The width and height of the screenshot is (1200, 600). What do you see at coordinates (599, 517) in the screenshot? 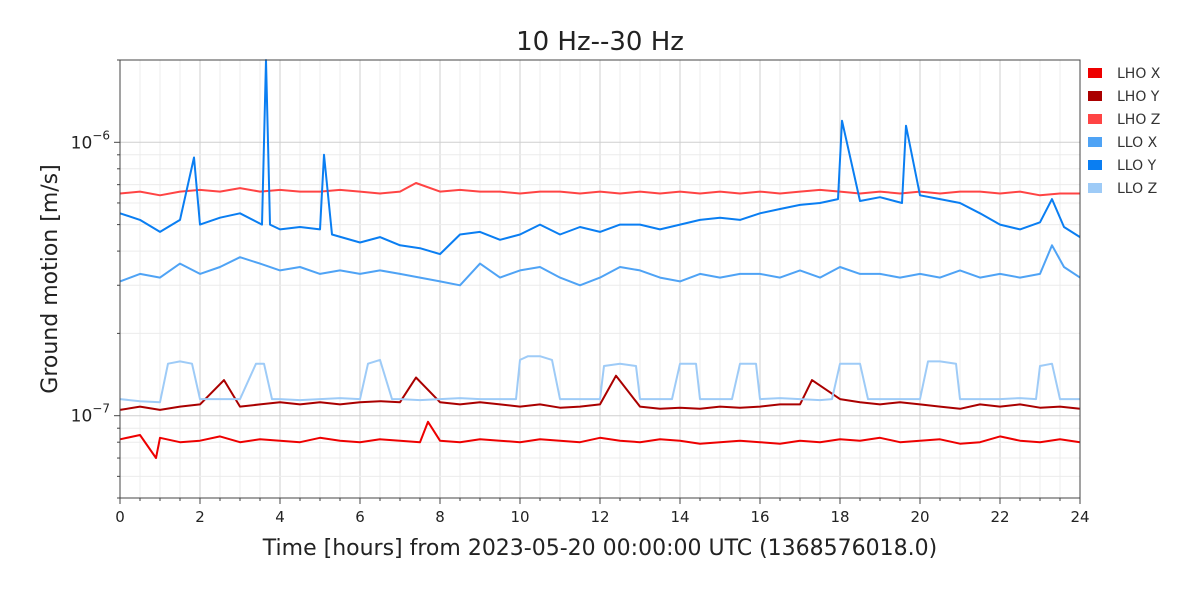
I see `x-tick-label: 12` at bounding box center [599, 517].